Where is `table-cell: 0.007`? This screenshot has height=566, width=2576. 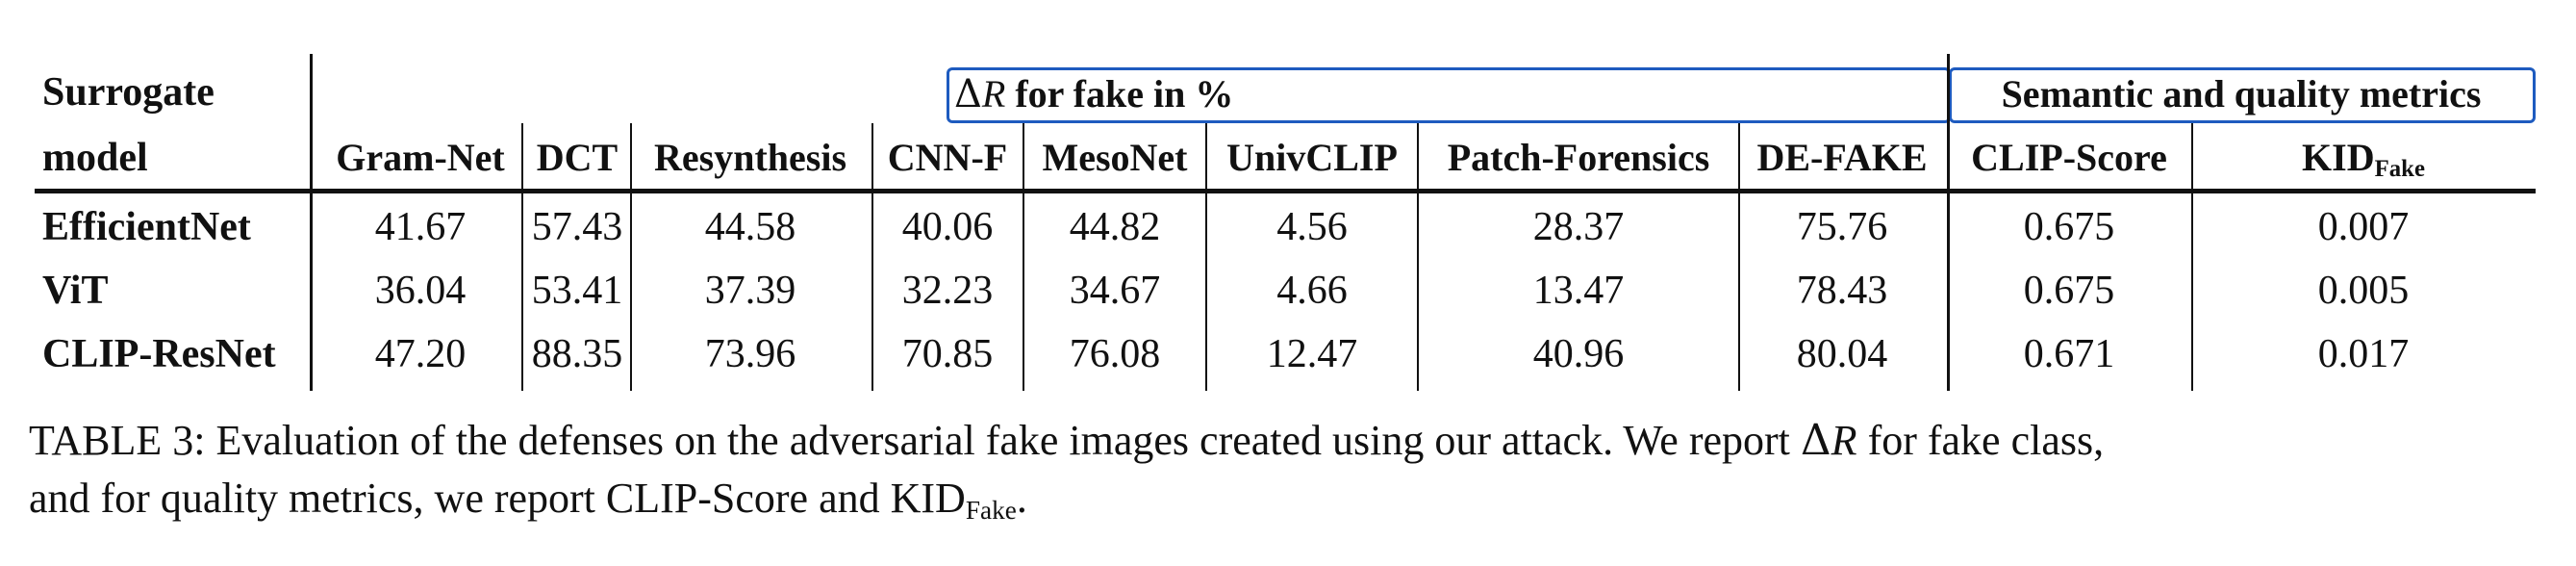 table-cell: 0.007 is located at coordinates (2363, 227).